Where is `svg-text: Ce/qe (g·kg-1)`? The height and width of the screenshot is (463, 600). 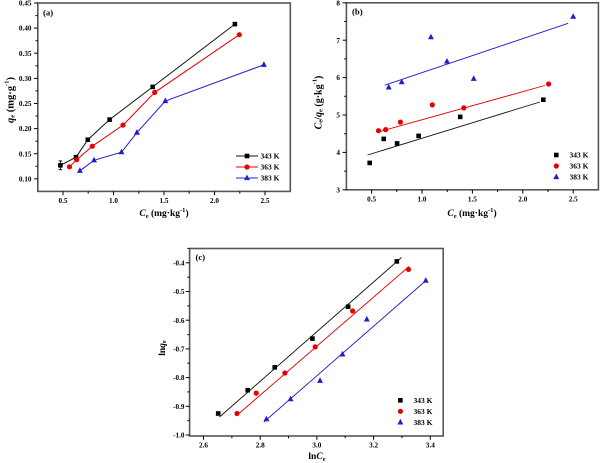 svg-text: Ce/qe (g·kg-1) is located at coordinates (318, 103).